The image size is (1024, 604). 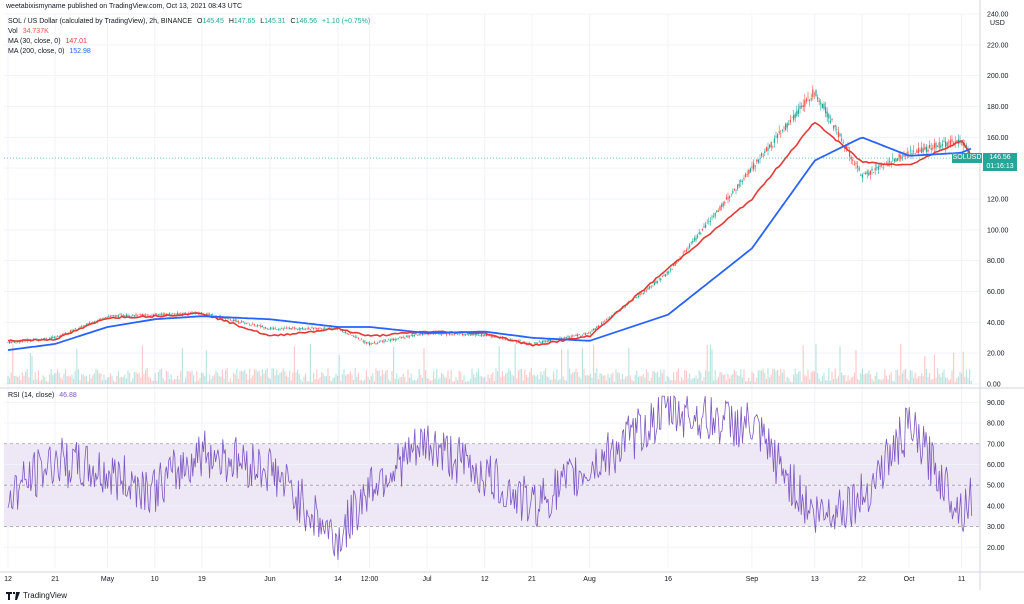 What do you see at coordinates (36, 51) in the screenshot?
I see `ma200-label: MA (200, close, 0)` at bounding box center [36, 51].